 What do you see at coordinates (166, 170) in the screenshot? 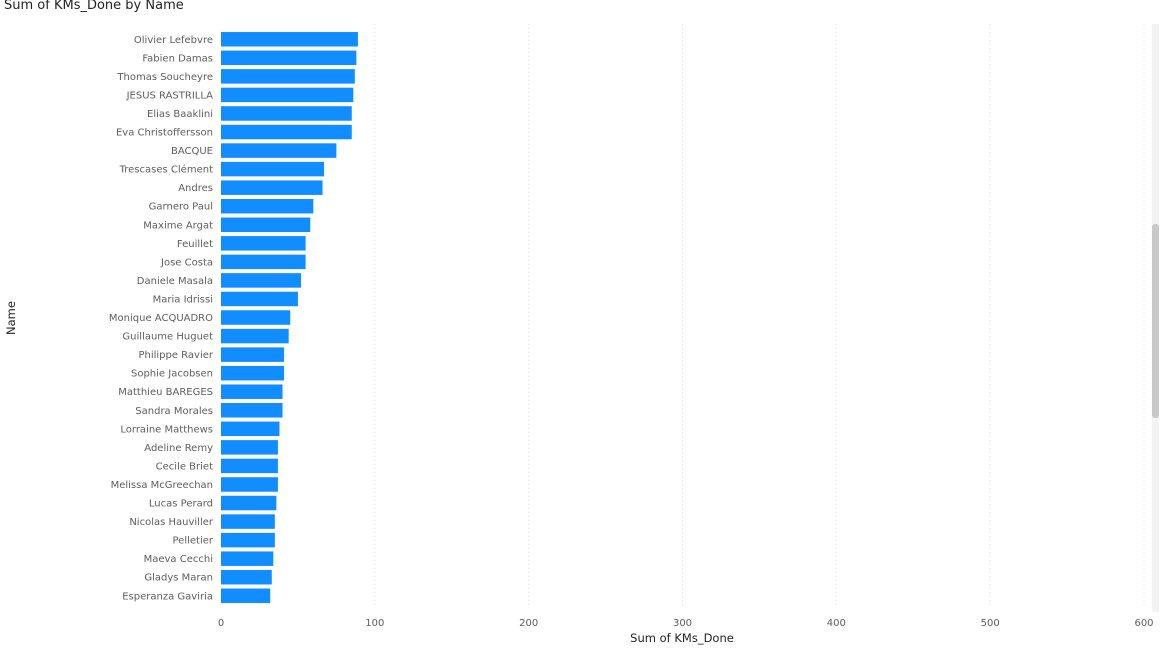
I see `category-label: Trescases Clément` at bounding box center [166, 170].